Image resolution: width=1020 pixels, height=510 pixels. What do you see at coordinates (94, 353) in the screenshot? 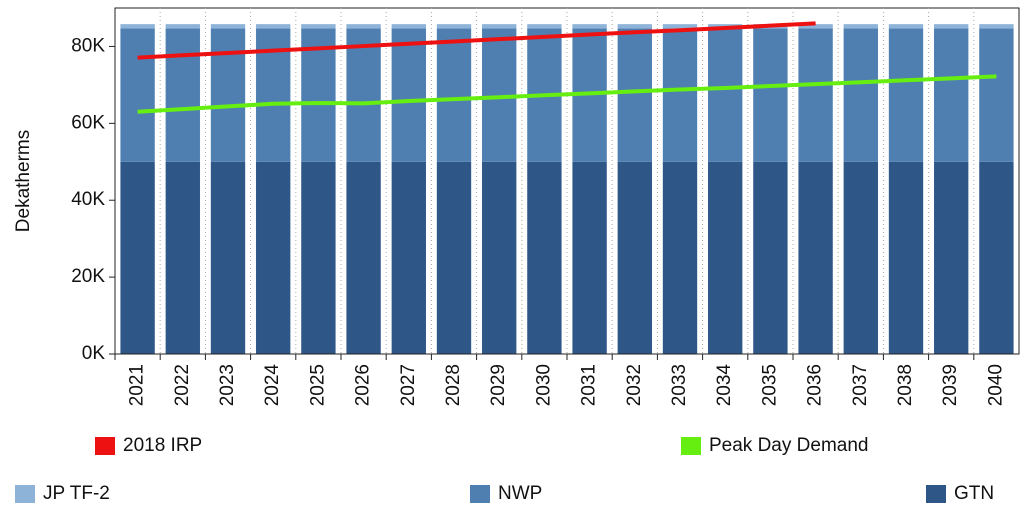
I see `y-tick-label: 0K` at bounding box center [94, 353].